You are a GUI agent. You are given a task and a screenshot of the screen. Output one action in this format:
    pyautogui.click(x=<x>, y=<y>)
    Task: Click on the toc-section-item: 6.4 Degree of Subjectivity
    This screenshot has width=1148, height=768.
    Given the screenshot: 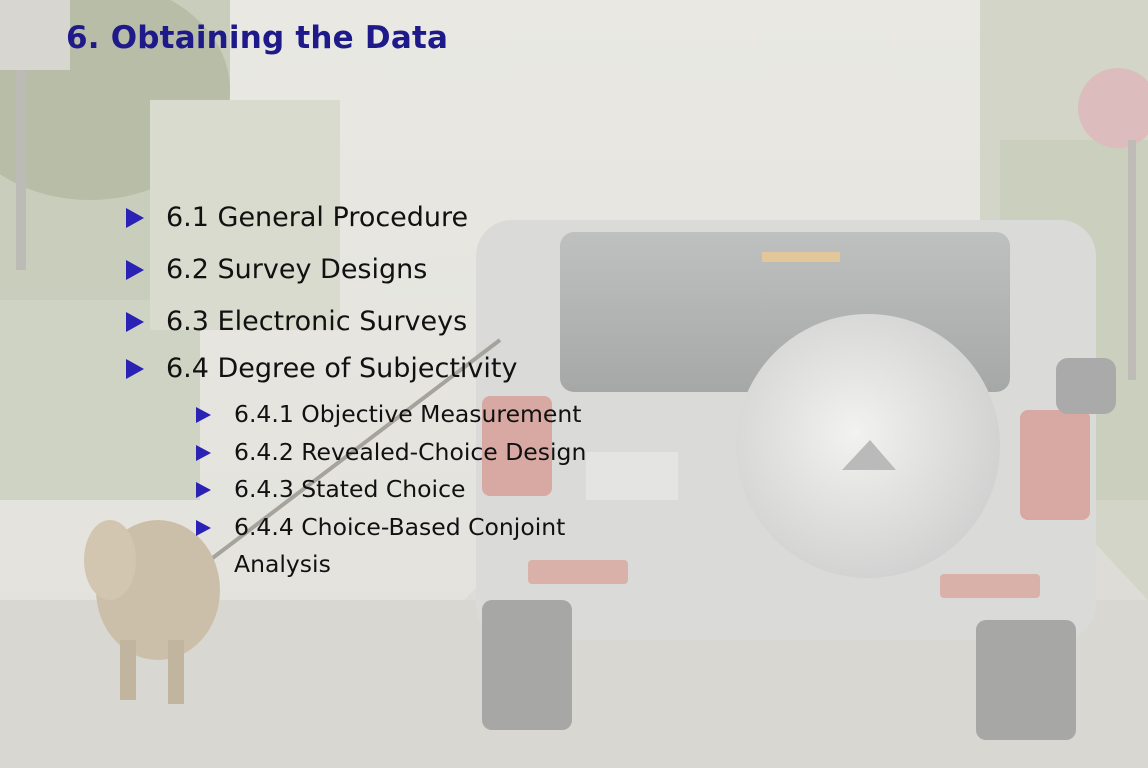 What is the action you would take?
    pyautogui.click(x=321, y=369)
    